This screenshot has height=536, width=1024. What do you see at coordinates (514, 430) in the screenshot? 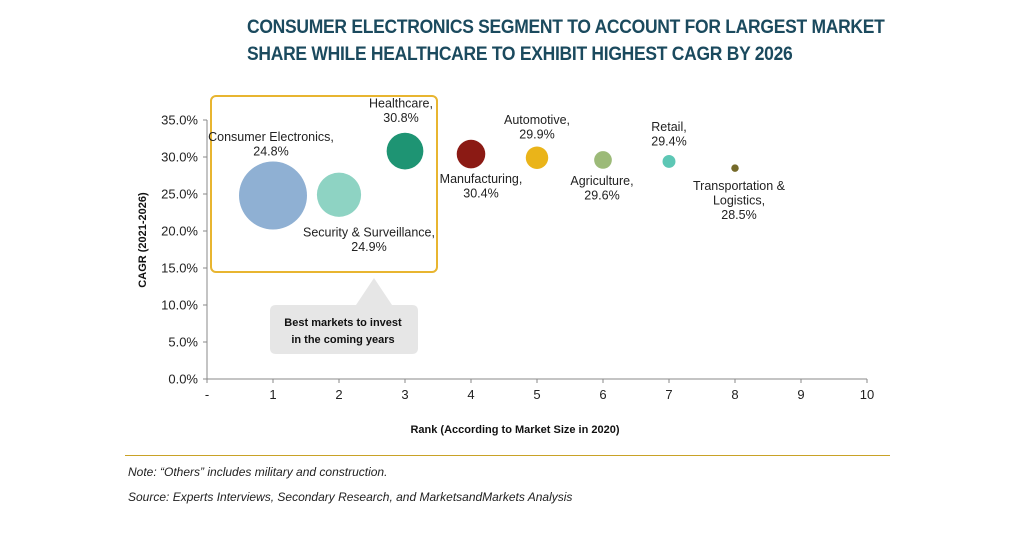
I see `x-axis-title: Rank (According to Market Size in 2020)` at bounding box center [514, 430].